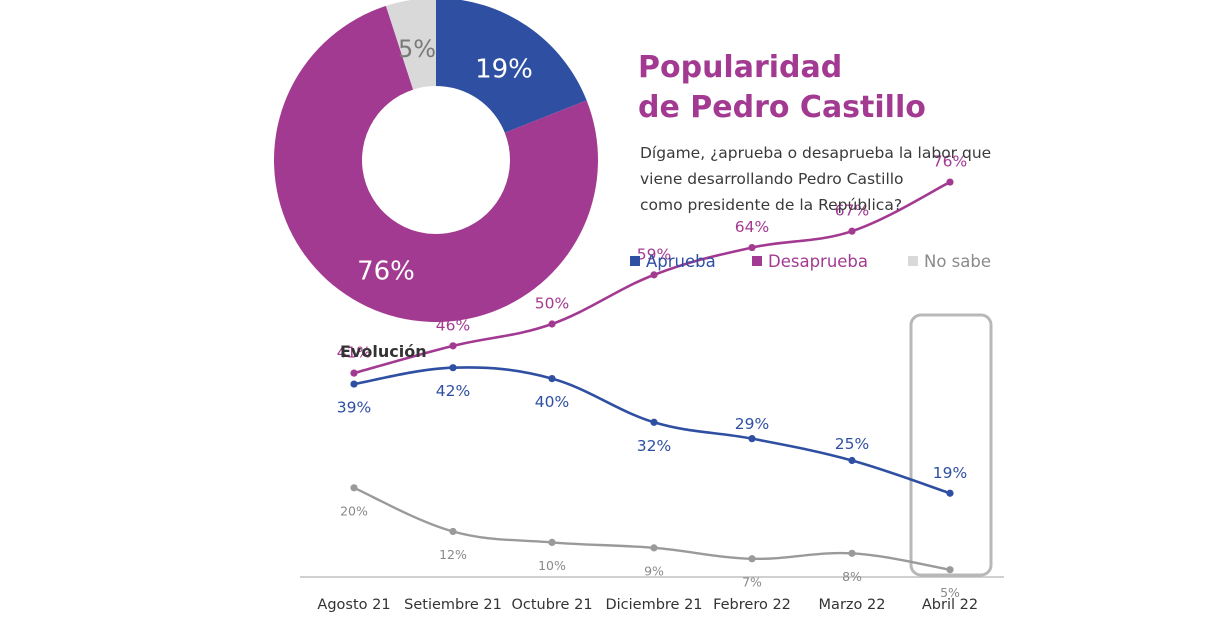 This screenshot has width=1224, height=625. What do you see at coordinates (782, 88) in the screenshot?
I see `chart-title: Popularidad de Pedro Castillo` at bounding box center [782, 88].